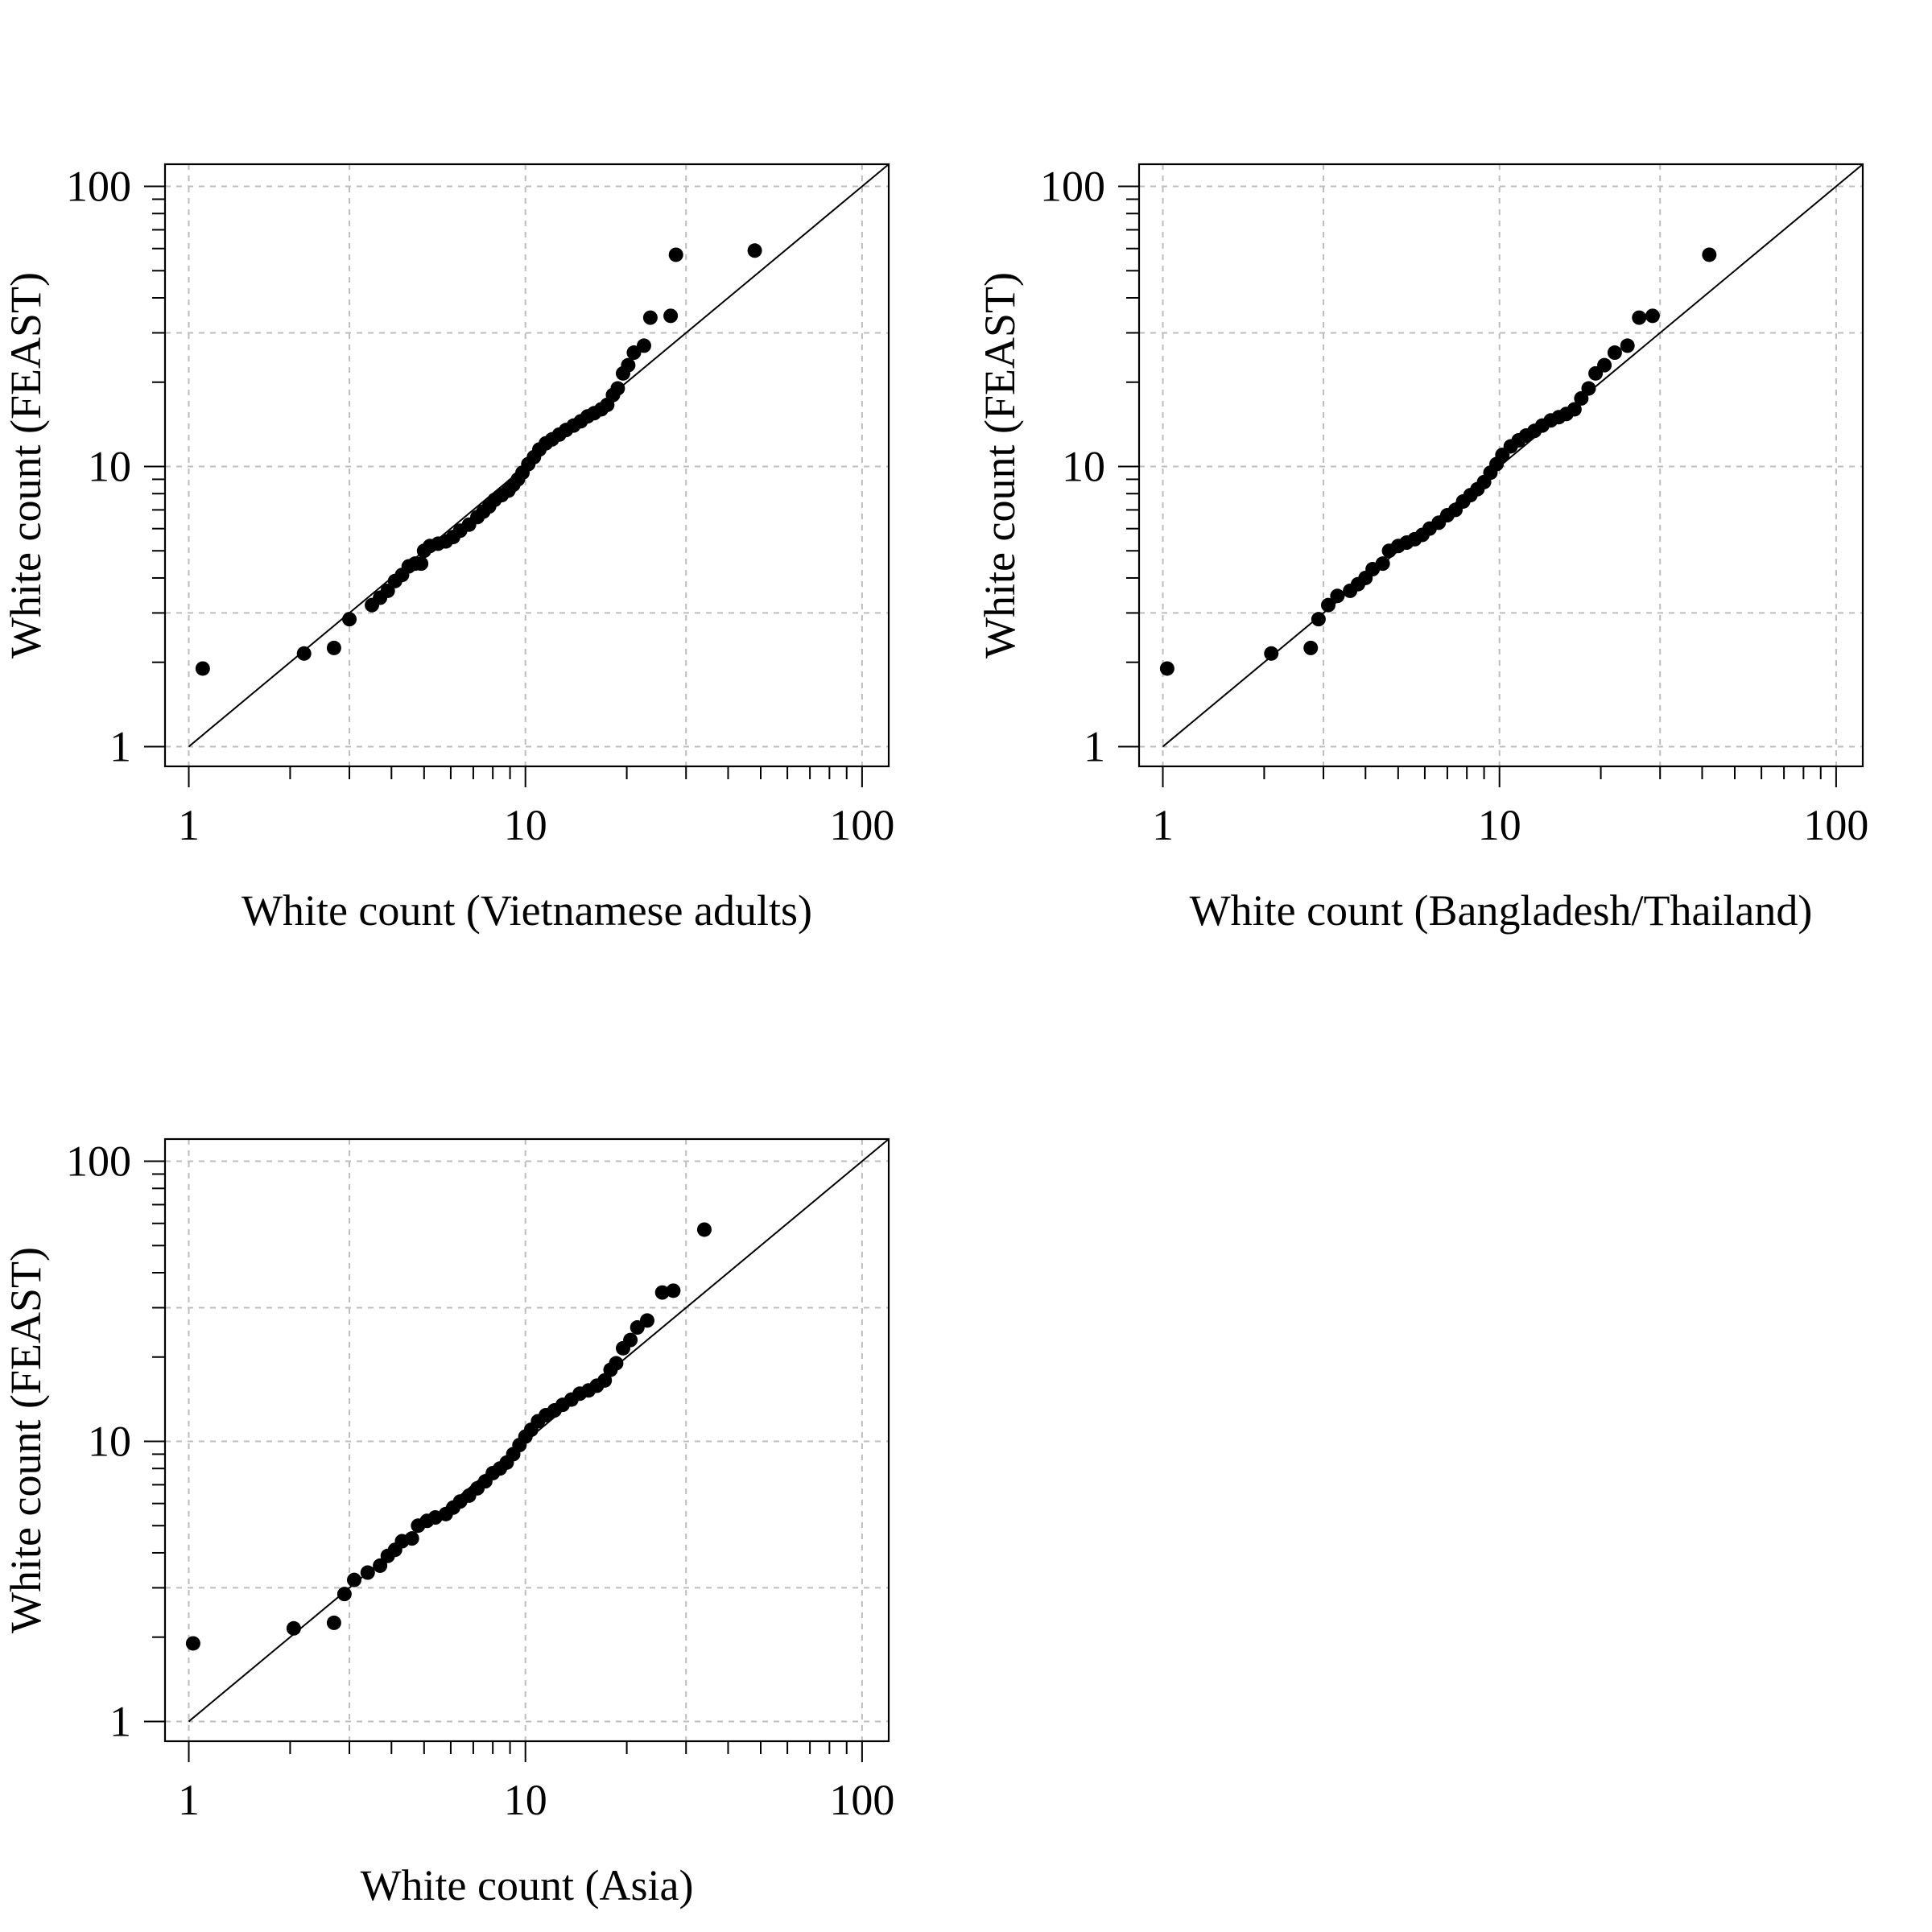  What do you see at coordinates (527, 910) in the screenshot?
I see `x-axis-title: White count (Vietnamese adults)` at bounding box center [527, 910].